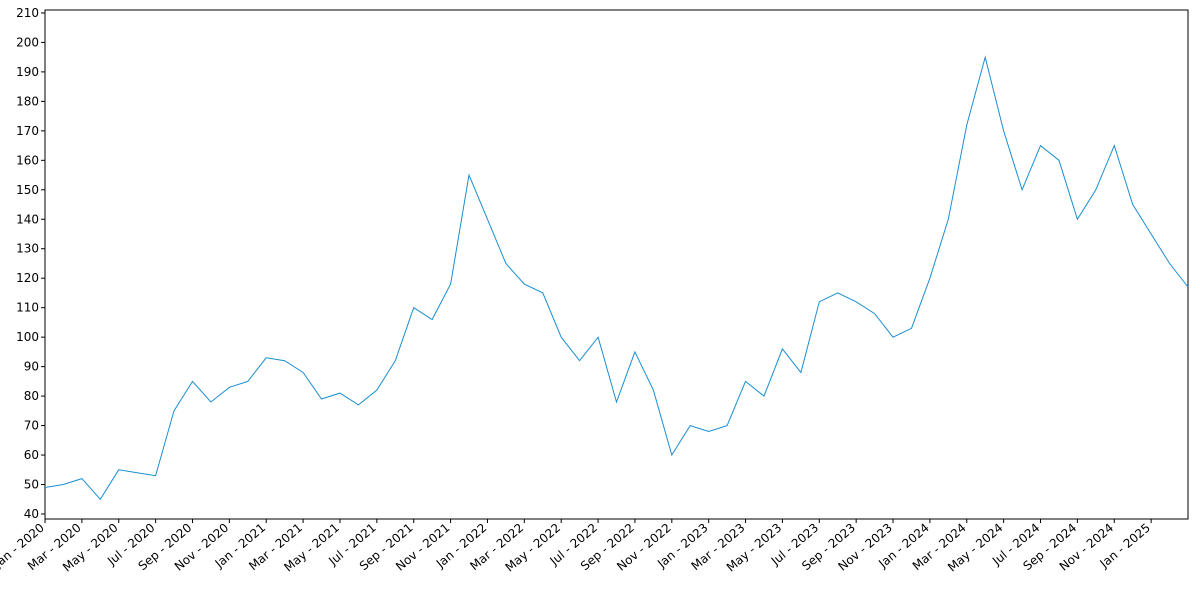 Image resolution: width=1200 pixels, height=604 pixels. Describe the element at coordinates (31, 367) in the screenshot. I see `y-tick-label: 90` at that location.